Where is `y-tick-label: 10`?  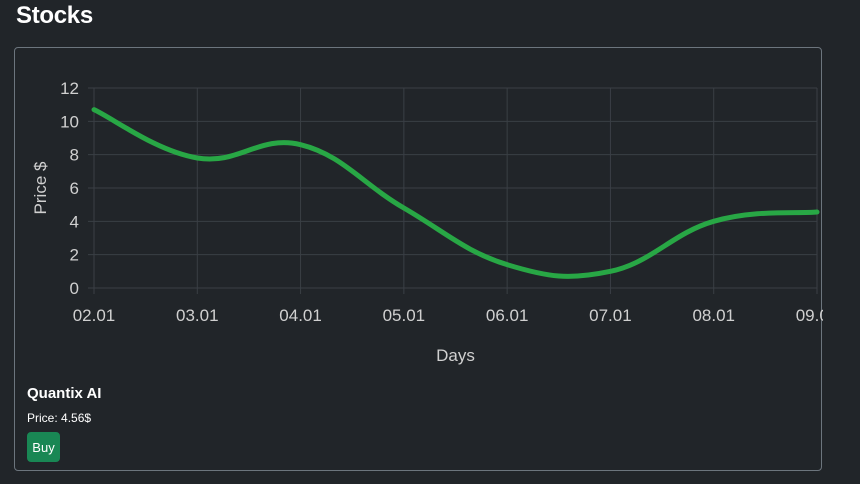 y-tick-label: 10 is located at coordinates (69, 121).